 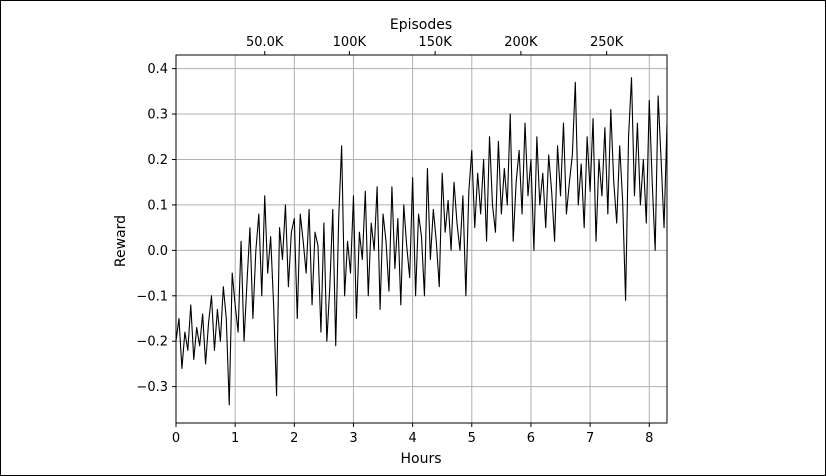 What do you see at coordinates (152, 387) in the screenshot?
I see `y-tick-label: −0.3` at bounding box center [152, 387].